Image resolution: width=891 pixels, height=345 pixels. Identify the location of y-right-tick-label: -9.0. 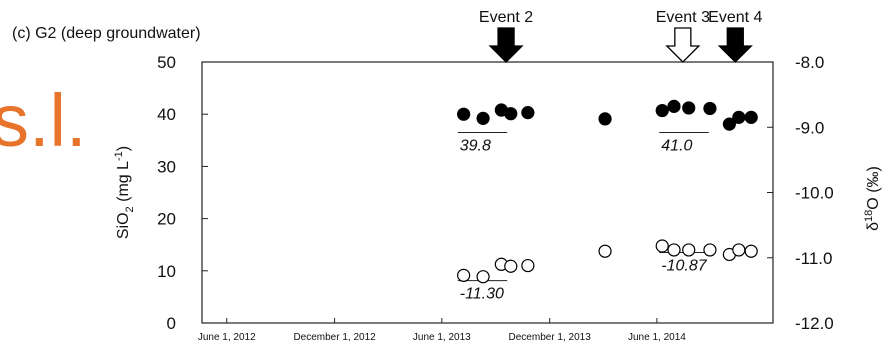
(809, 127).